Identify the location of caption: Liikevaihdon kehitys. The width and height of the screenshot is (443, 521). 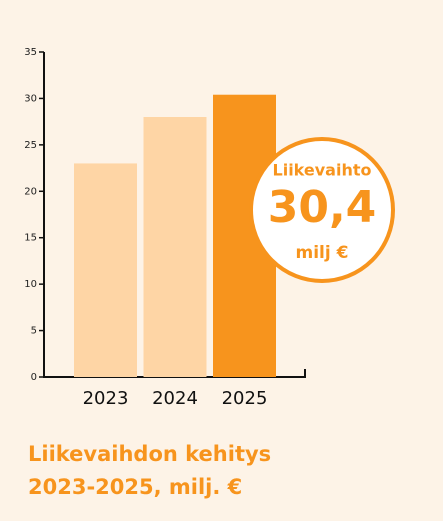
(149, 454).